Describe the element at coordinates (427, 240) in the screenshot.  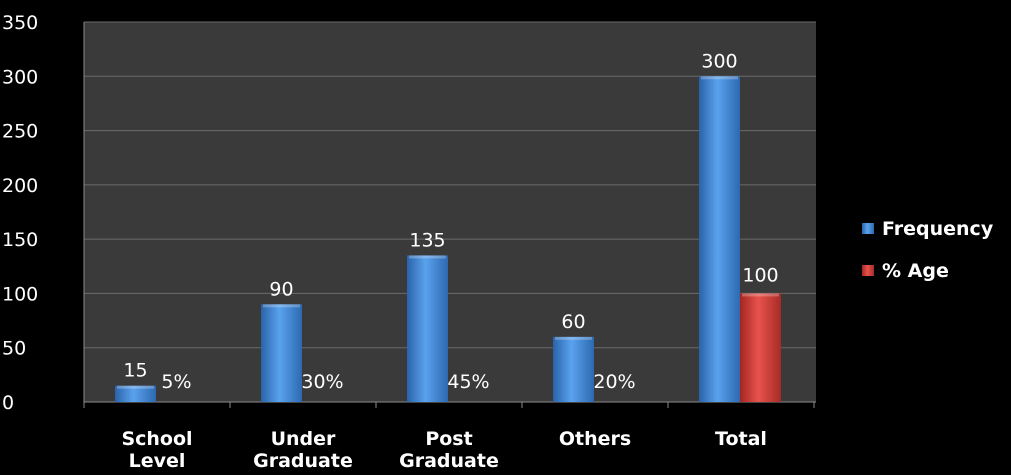
I see `data-label: 135` at that location.